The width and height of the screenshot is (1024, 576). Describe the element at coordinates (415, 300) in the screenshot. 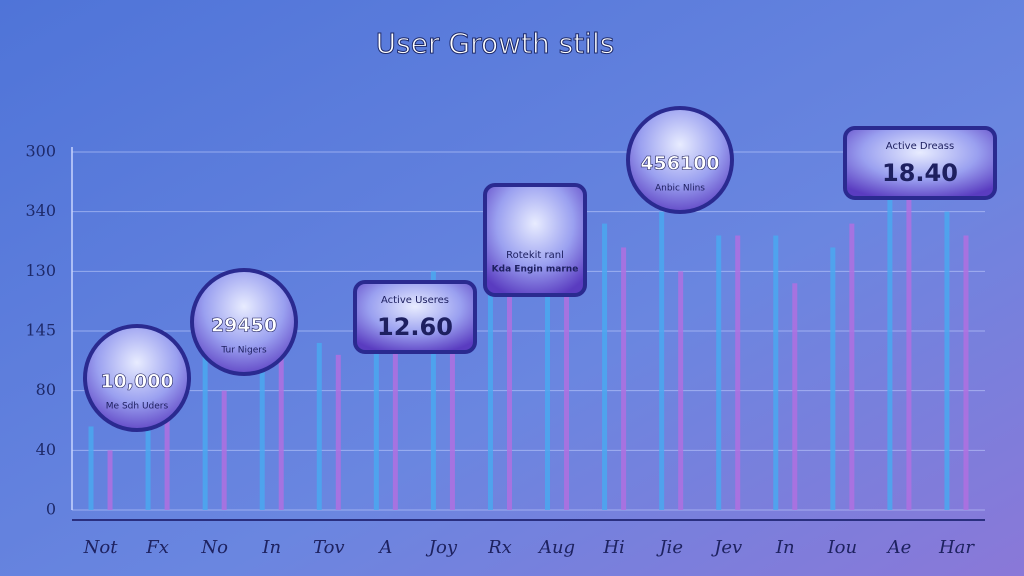

I see `callout-text: Active Useres` at that location.